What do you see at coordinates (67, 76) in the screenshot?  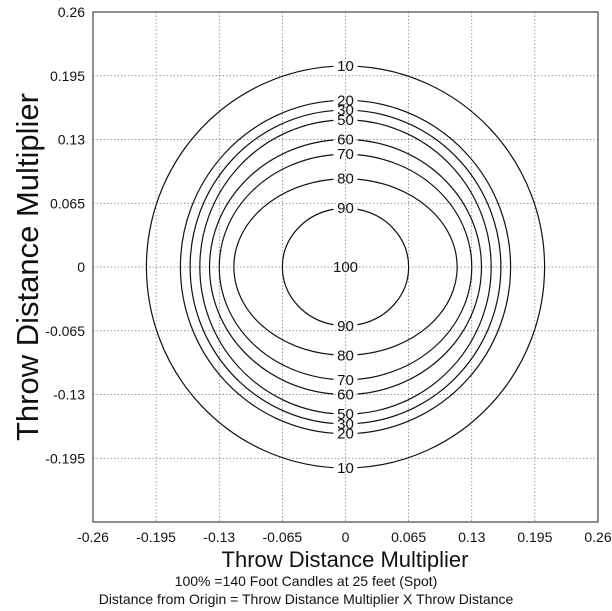 I see `y-tick-label: 0.195` at bounding box center [67, 76].